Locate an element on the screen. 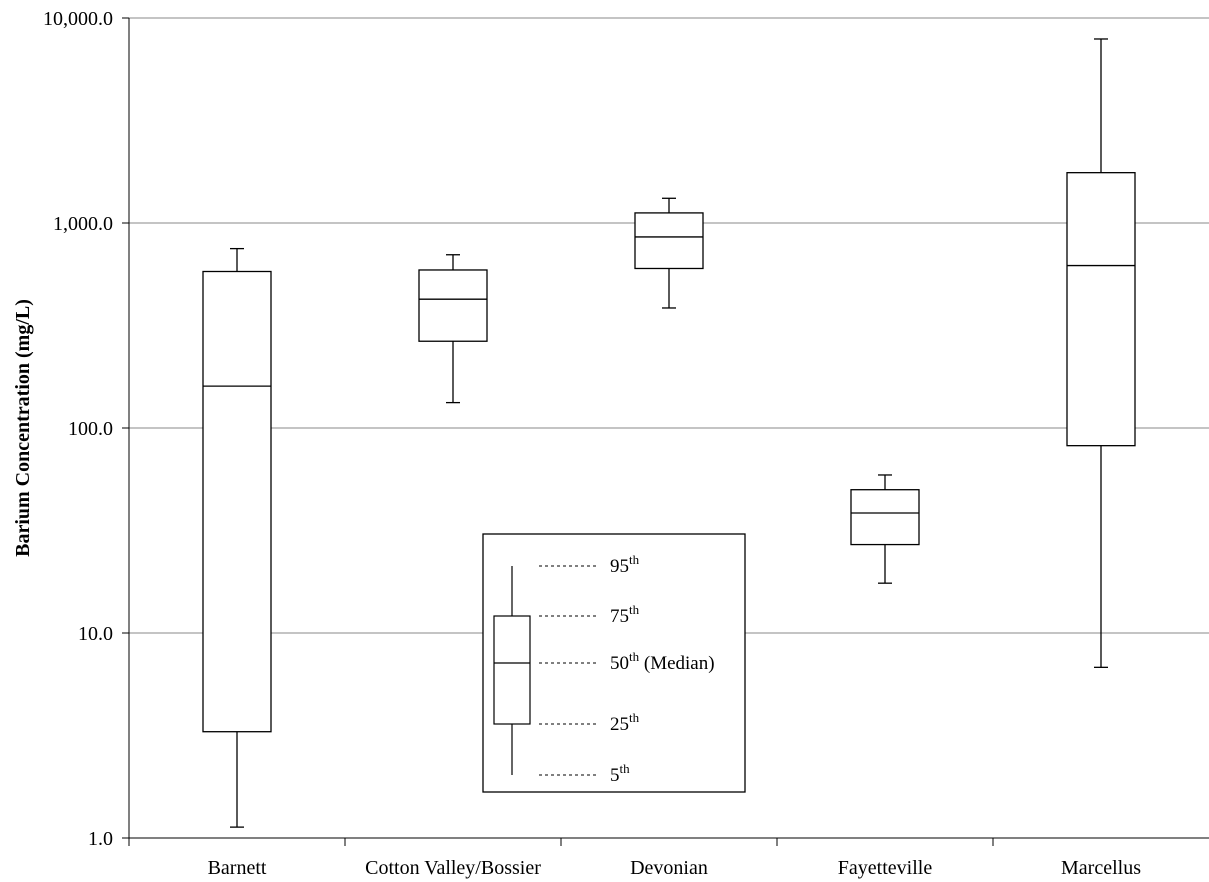 The width and height of the screenshot is (1209, 882). y-tick-label: 100.0 is located at coordinates (90, 429).